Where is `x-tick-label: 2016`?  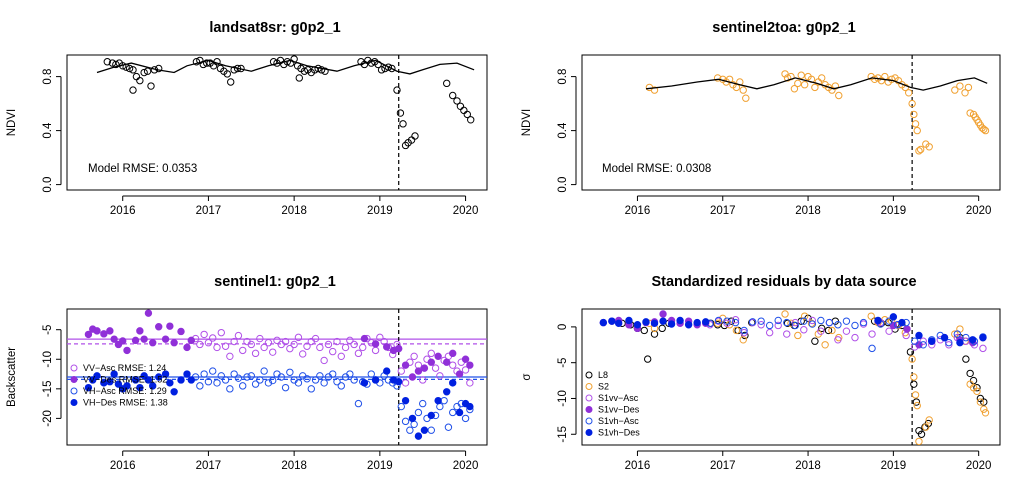 x-tick-label: 2016 is located at coordinates (123, 211).